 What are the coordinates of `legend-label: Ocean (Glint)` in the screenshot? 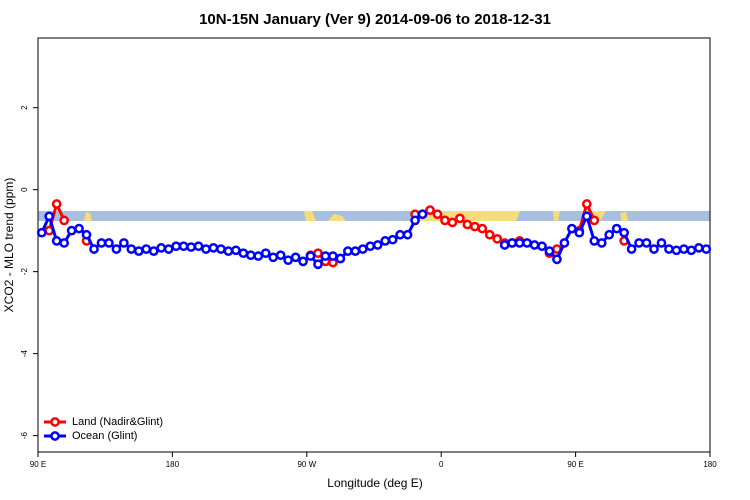 It's located at (104, 436).